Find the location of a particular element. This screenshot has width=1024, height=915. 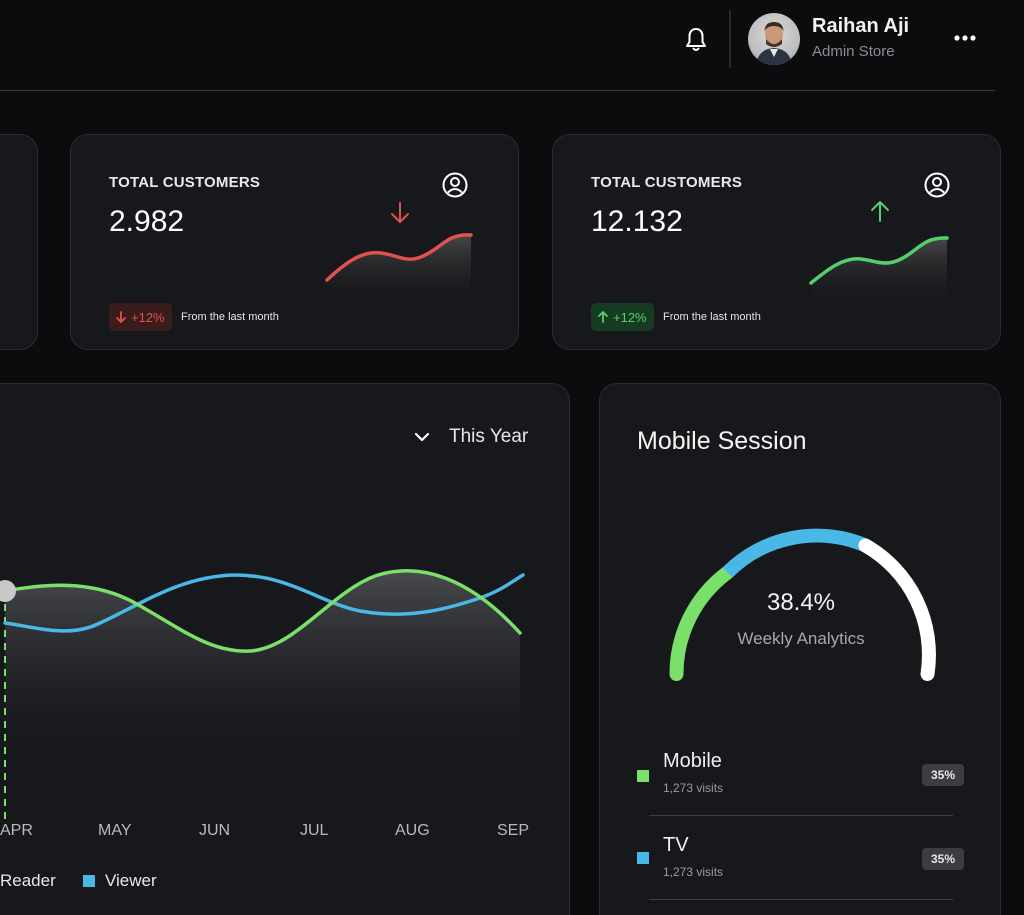

x-tick-apr: APR is located at coordinates (16, 830).